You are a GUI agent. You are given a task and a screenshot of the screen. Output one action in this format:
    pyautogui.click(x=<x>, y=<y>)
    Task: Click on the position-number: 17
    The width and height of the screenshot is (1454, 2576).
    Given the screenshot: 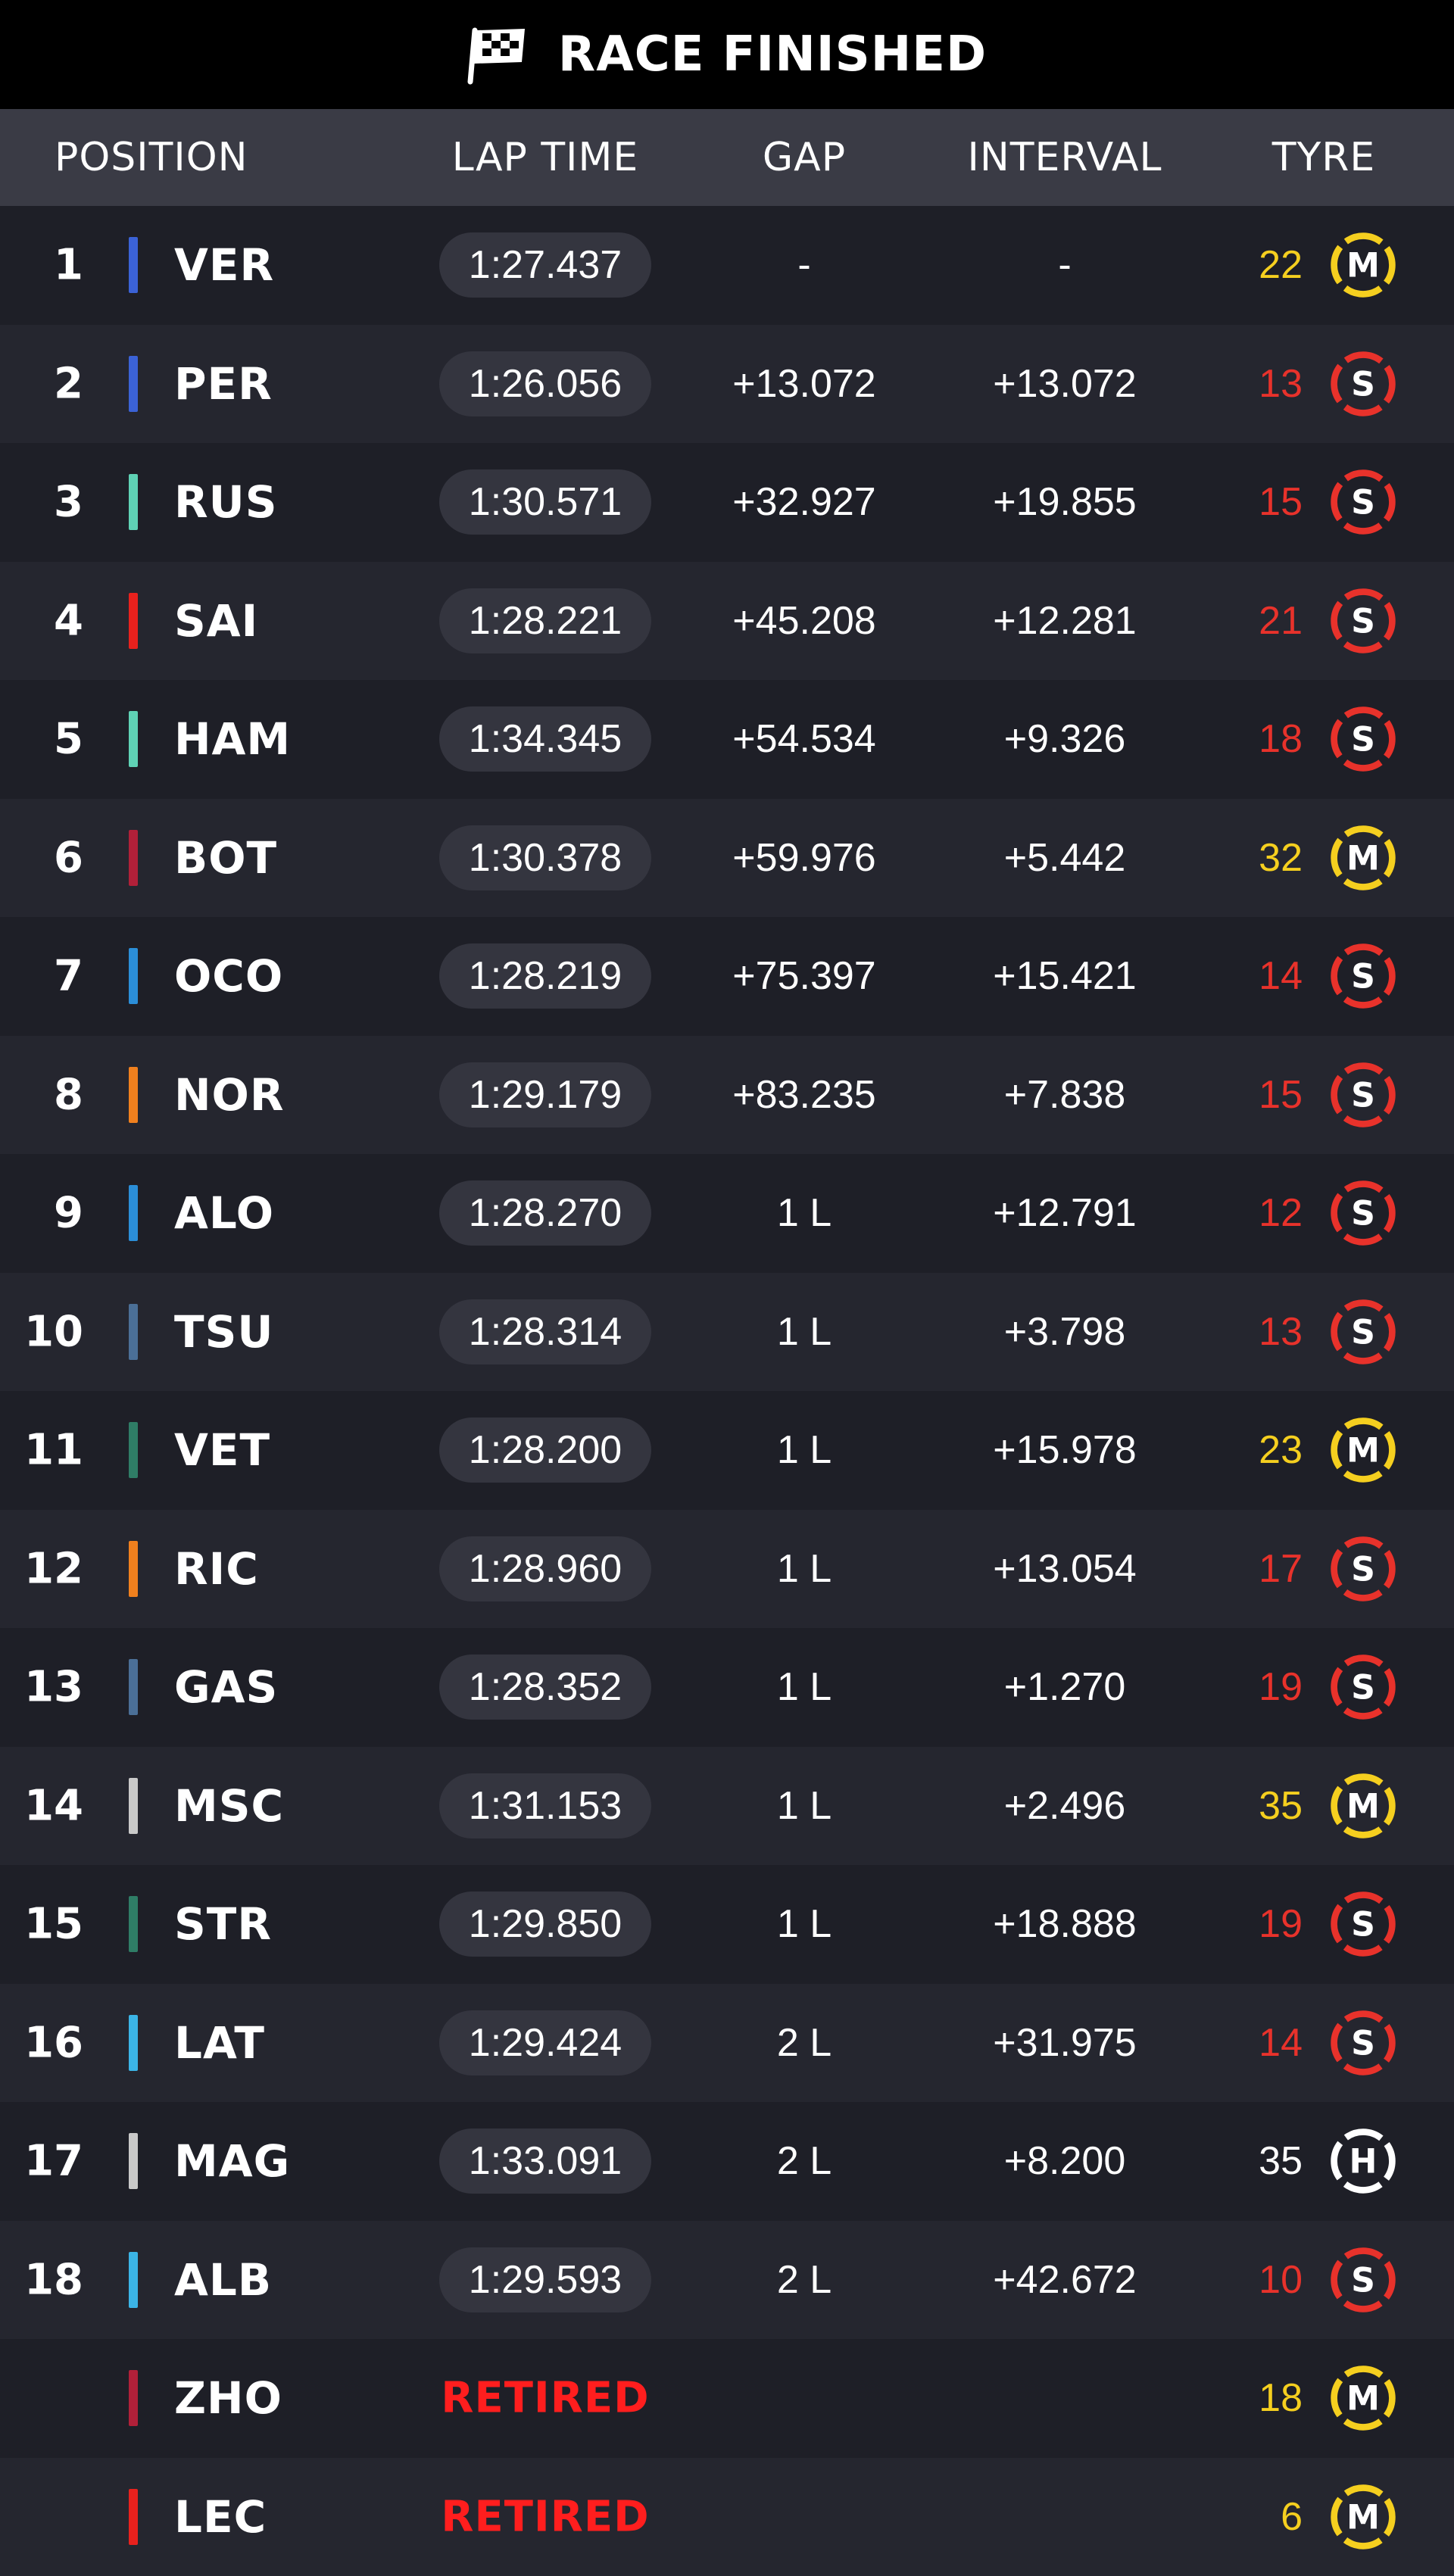 What is the action you would take?
    pyautogui.click(x=41, y=2161)
    